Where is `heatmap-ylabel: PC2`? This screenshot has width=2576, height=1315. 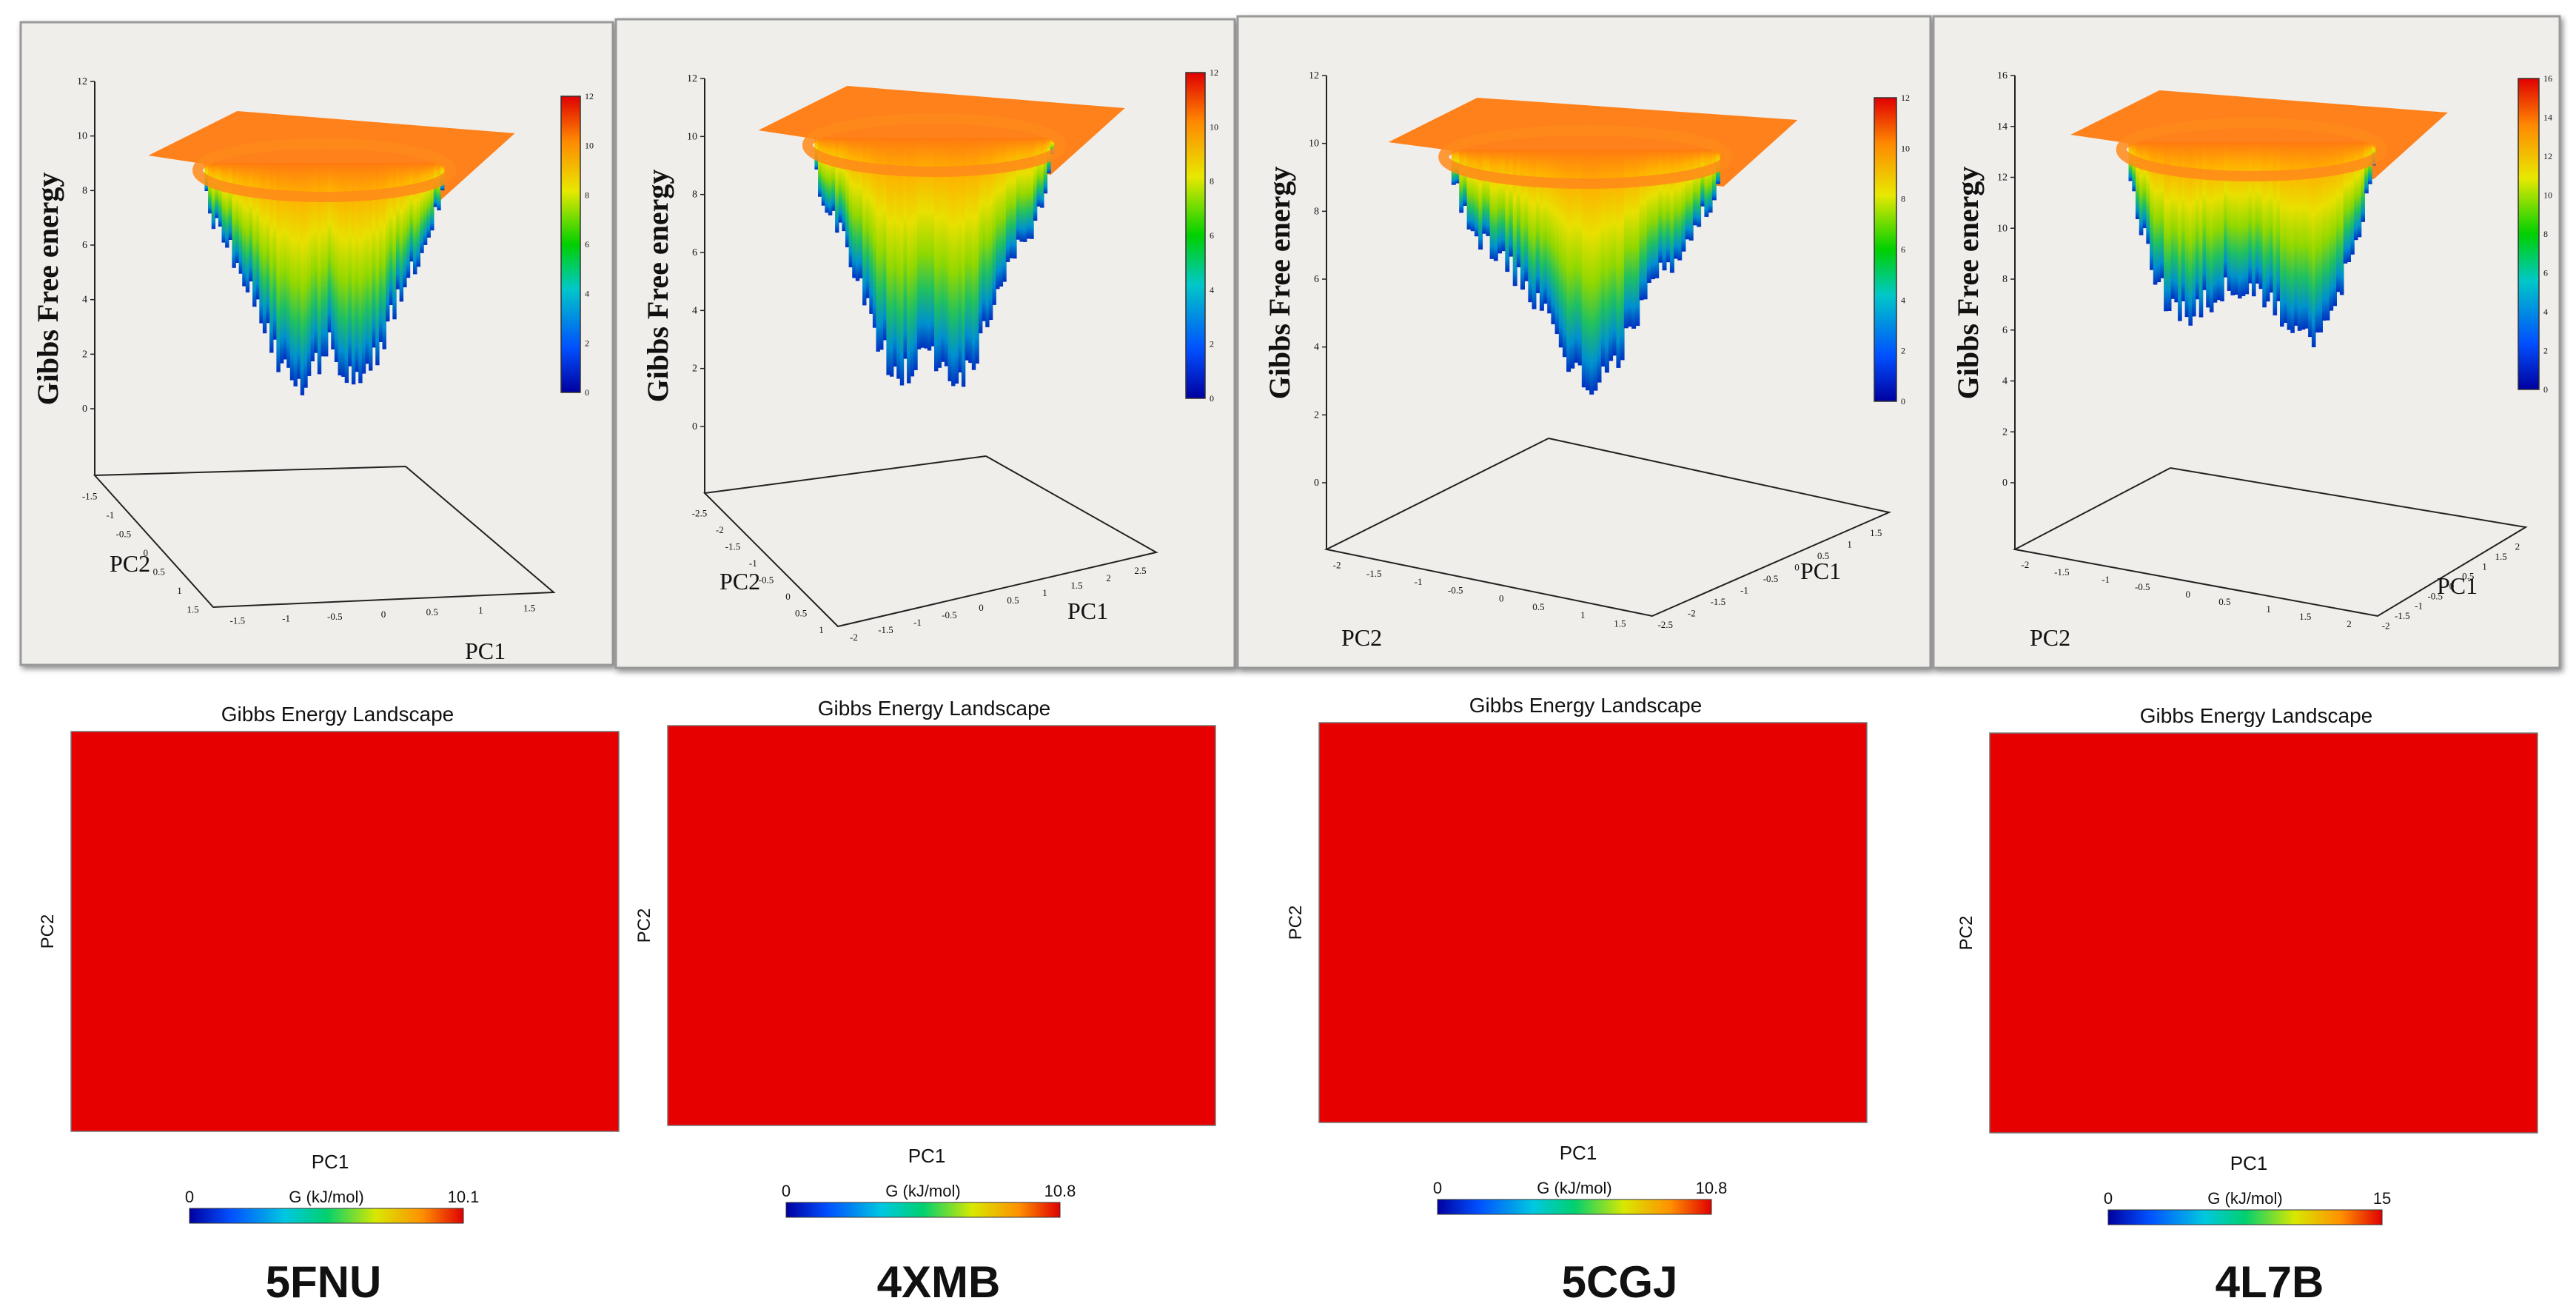
heatmap-ylabel: PC2 is located at coordinates (1966, 934).